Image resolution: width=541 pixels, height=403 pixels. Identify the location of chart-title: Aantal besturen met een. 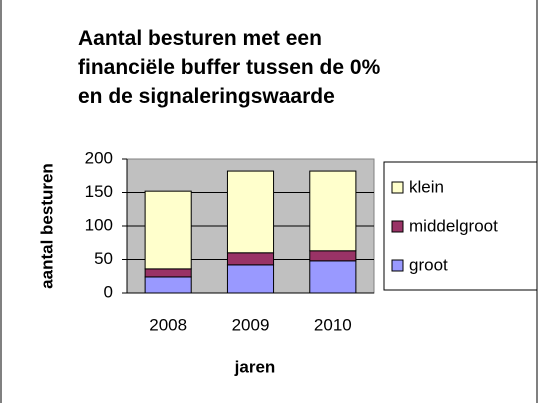
(200, 38).